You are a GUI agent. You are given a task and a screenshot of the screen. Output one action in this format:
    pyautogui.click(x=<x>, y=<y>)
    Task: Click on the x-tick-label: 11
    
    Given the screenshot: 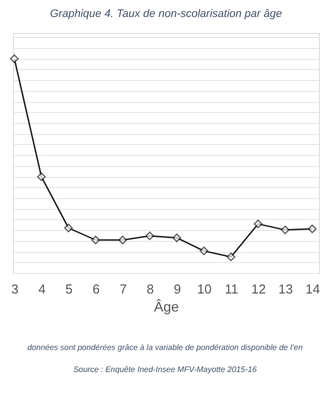 What is the action you would take?
    pyautogui.click(x=231, y=289)
    